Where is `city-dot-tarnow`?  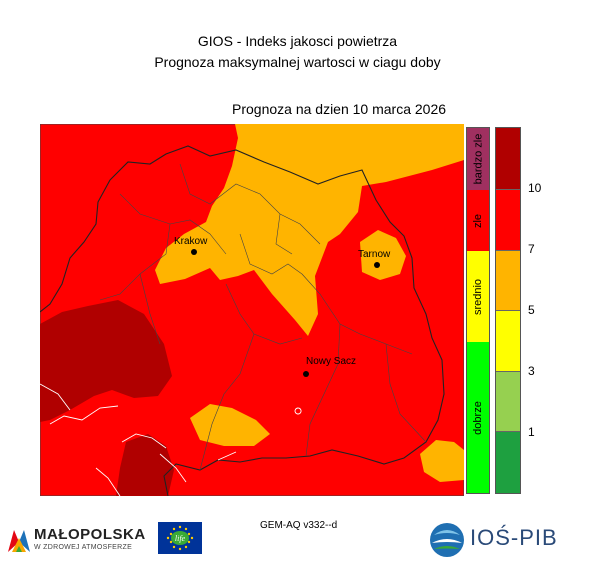 city-dot-tarnow is located at coordinates (377, 265).